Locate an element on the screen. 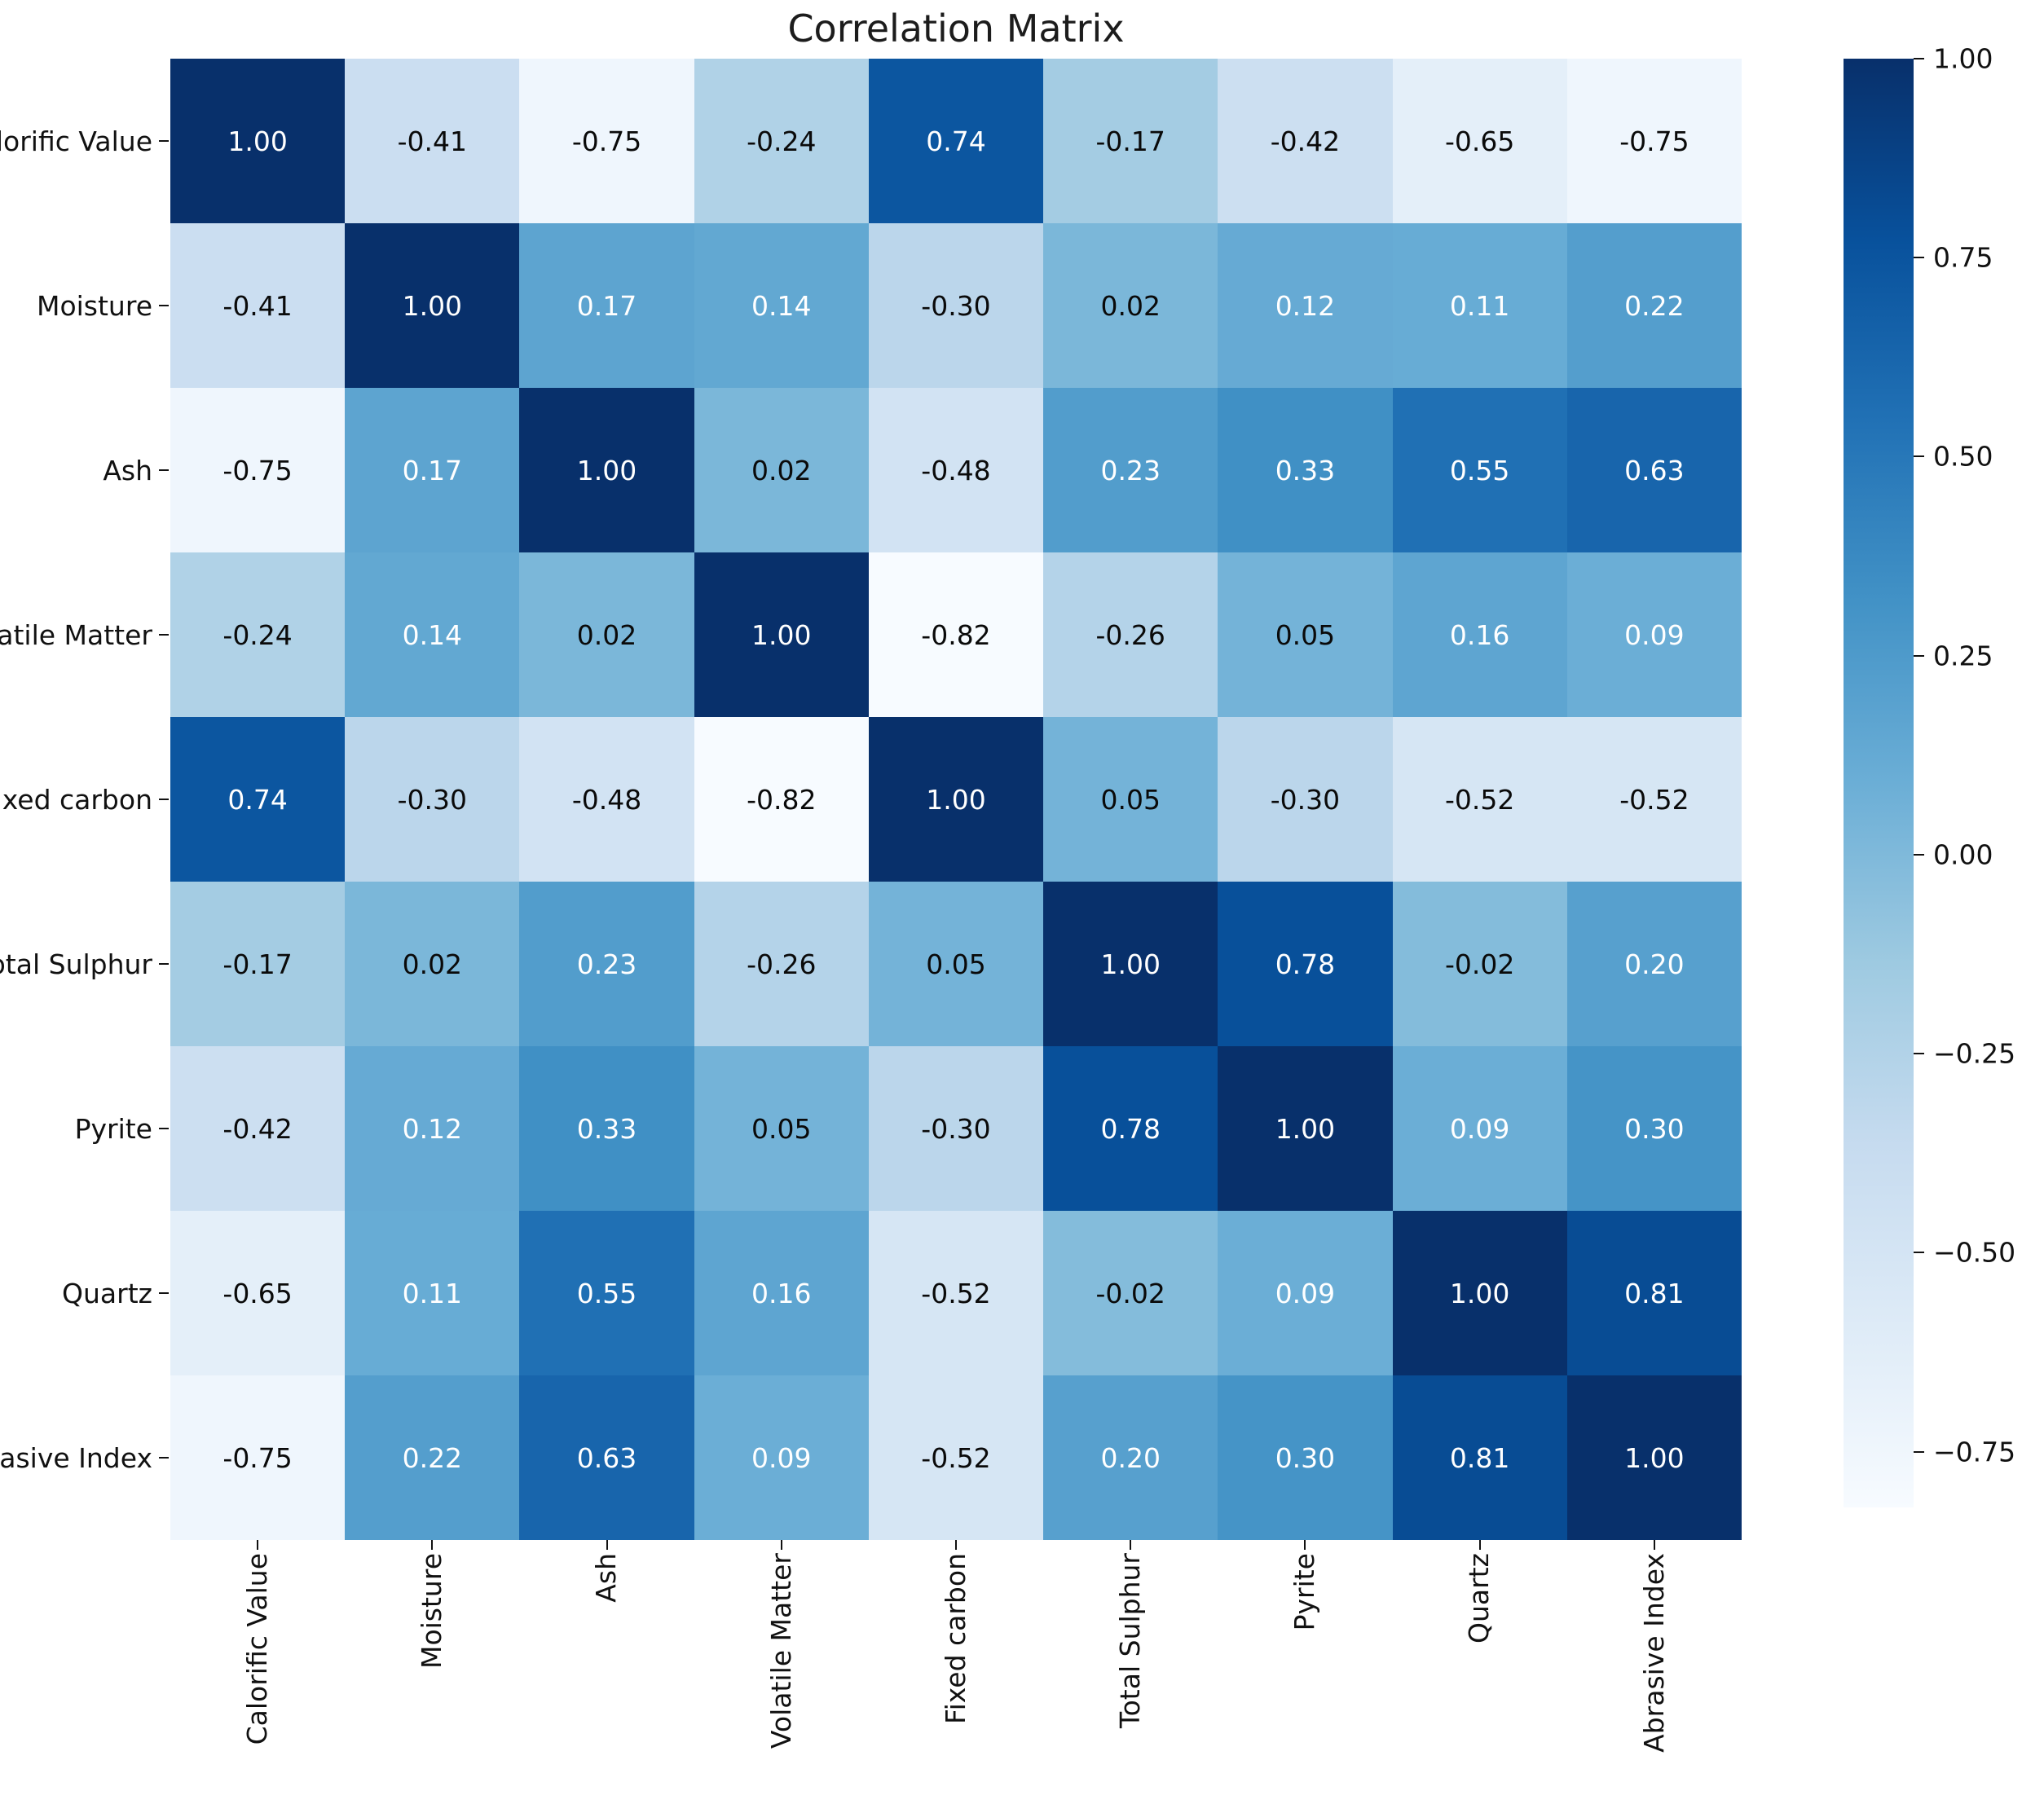  colorbar-tick-label: −0.50 is located at coordinates (1974, 1252).